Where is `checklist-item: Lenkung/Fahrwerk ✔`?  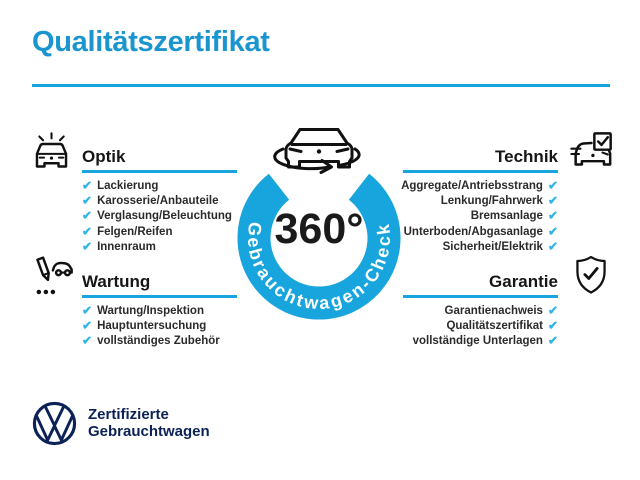 checklist-item: Lenkung/Fahrwerk ✔ is located at coordinates (438, 201).